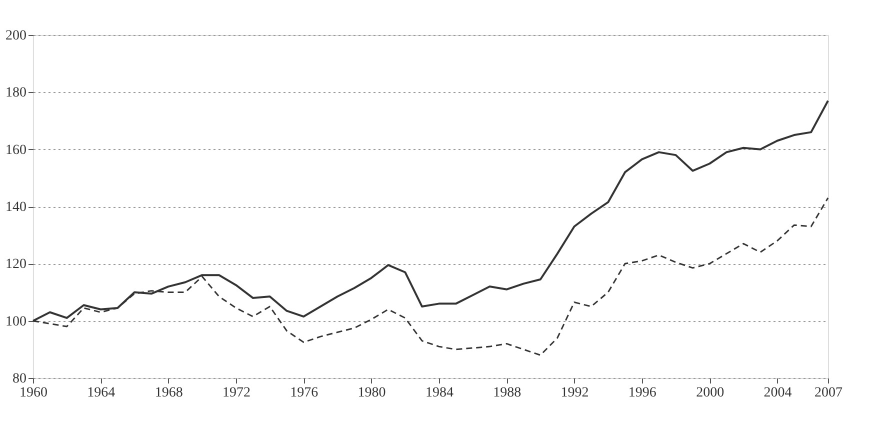 This screenshot has width=878, height=441. What do you see at coordinates (16, 322) in the screenshot?
I see `y-tick-label: 100` at bounding box center [16, 322].